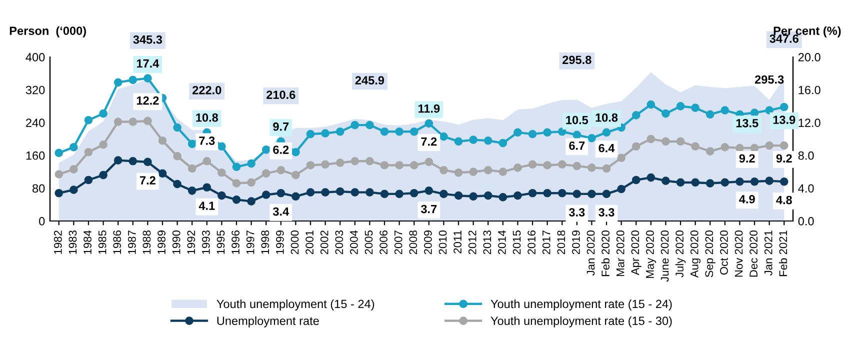 The width and height of the screenshot is (844, 338). I want to click on x-tick-label: 2001, so click(310, 242).